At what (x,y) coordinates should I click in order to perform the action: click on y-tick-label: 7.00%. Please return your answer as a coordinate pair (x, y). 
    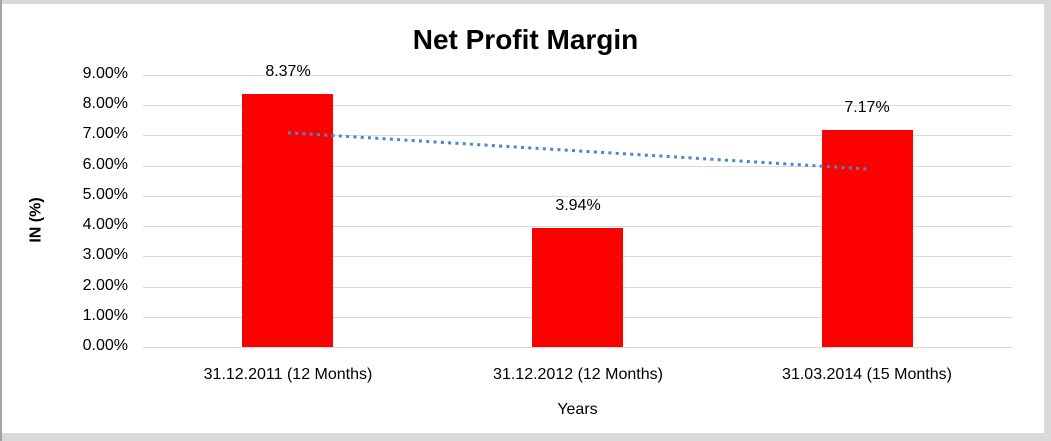
    Looking at the image, I should click on (105, 133).